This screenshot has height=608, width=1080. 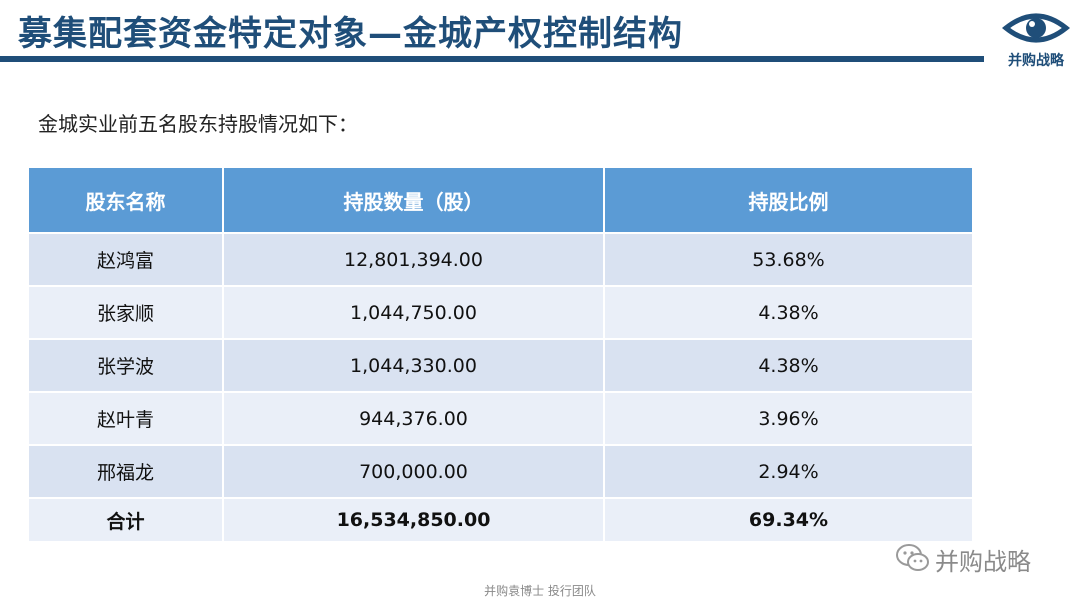 I want to click on table-row: 张家顺 1,044,750.00 4.38%, so click(x=500, y=312).